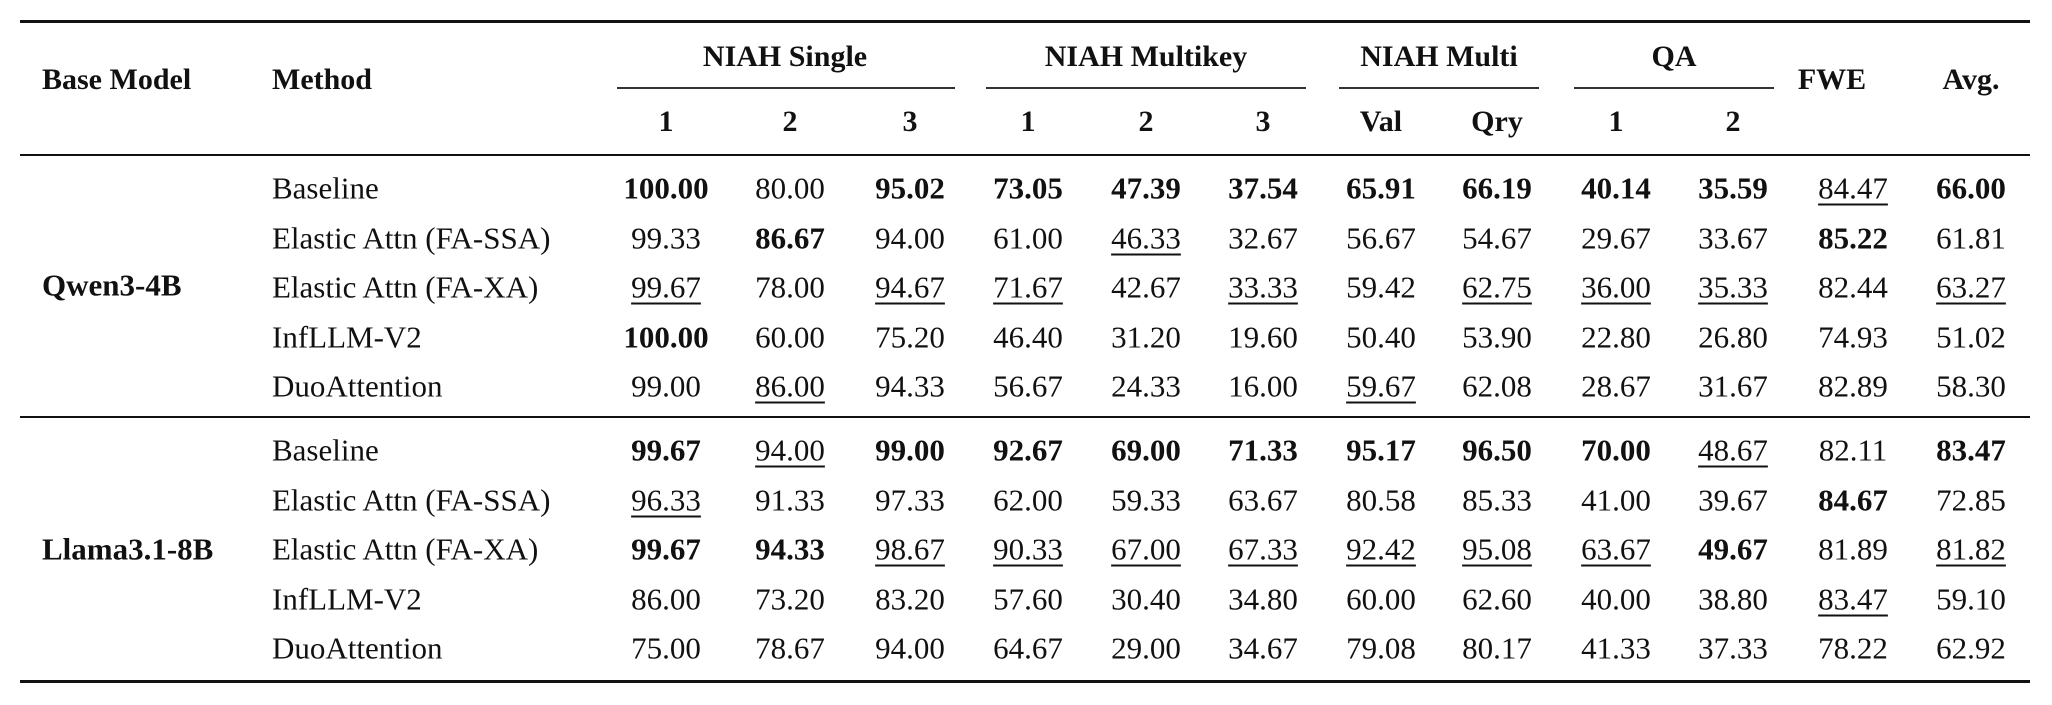 This screenshot has width=2052, height=705. What do you see at coordinates (1146, 237) in the screenshot?
I see `table-cell: 46.33` at bounding box center [1146, 237].